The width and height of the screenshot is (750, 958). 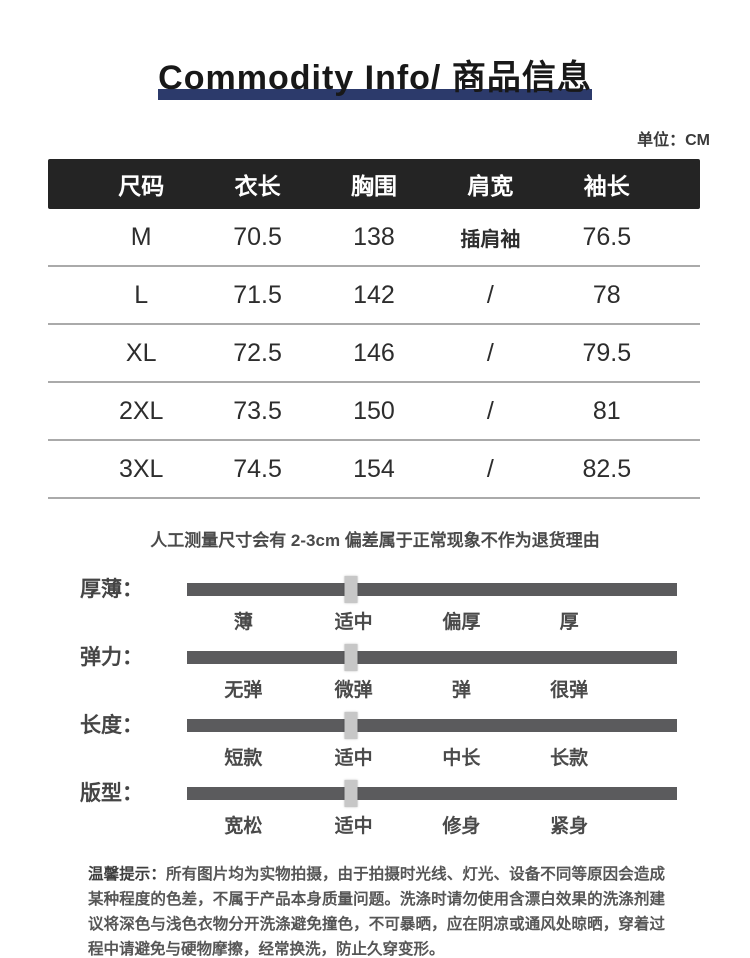 I want to click on option-label: 无弹, so click(x=243, y=690).